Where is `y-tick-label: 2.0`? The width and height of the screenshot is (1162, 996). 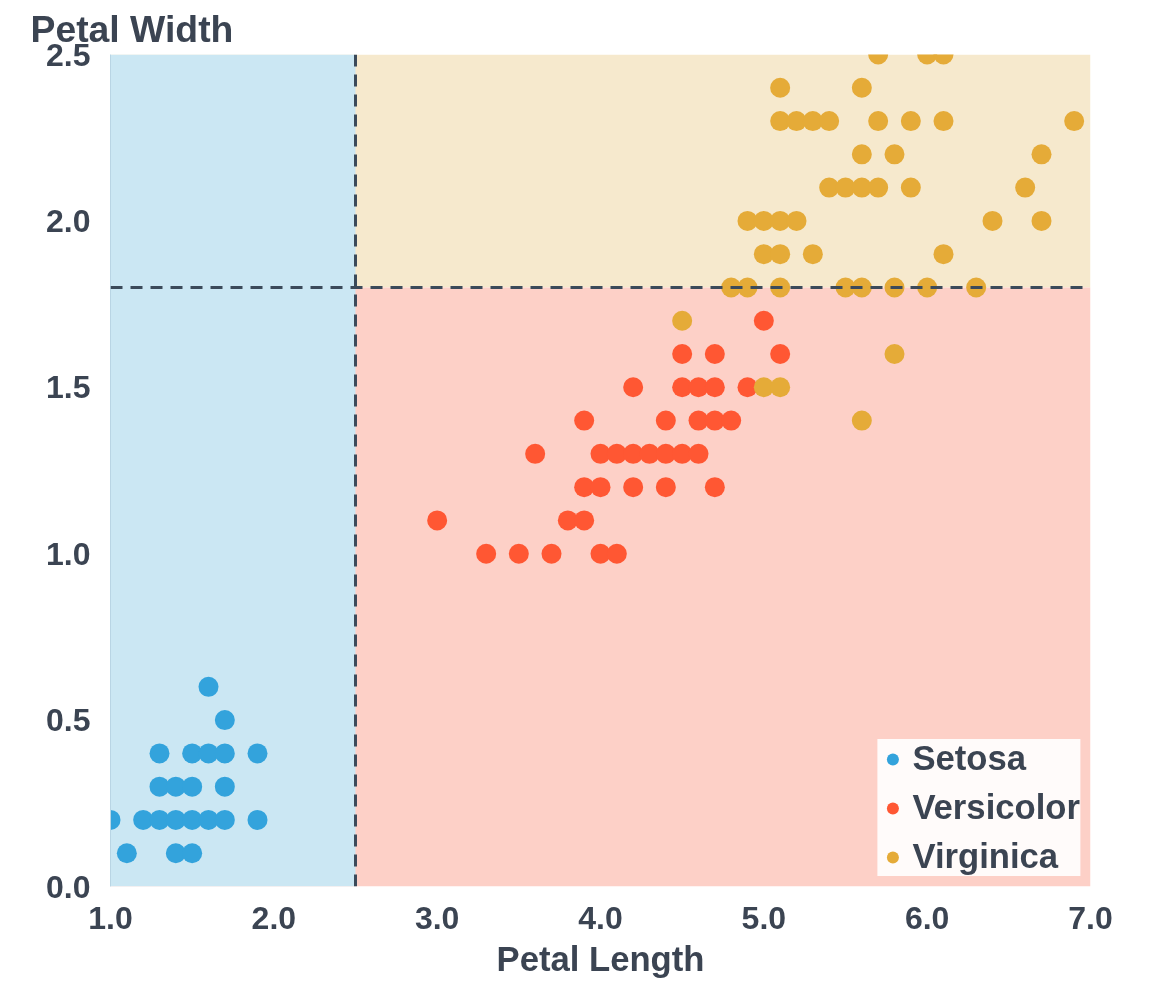 y-tick-label: 2.0 is located at coordinates (68, 220).